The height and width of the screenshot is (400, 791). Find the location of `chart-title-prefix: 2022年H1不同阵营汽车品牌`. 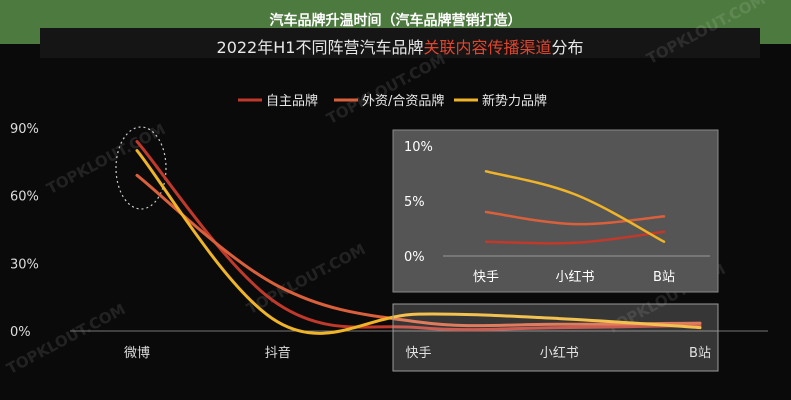

chart-title-prefix: 2022年H1不同阵营汽车品牌 is located at coordinates (320, 47).